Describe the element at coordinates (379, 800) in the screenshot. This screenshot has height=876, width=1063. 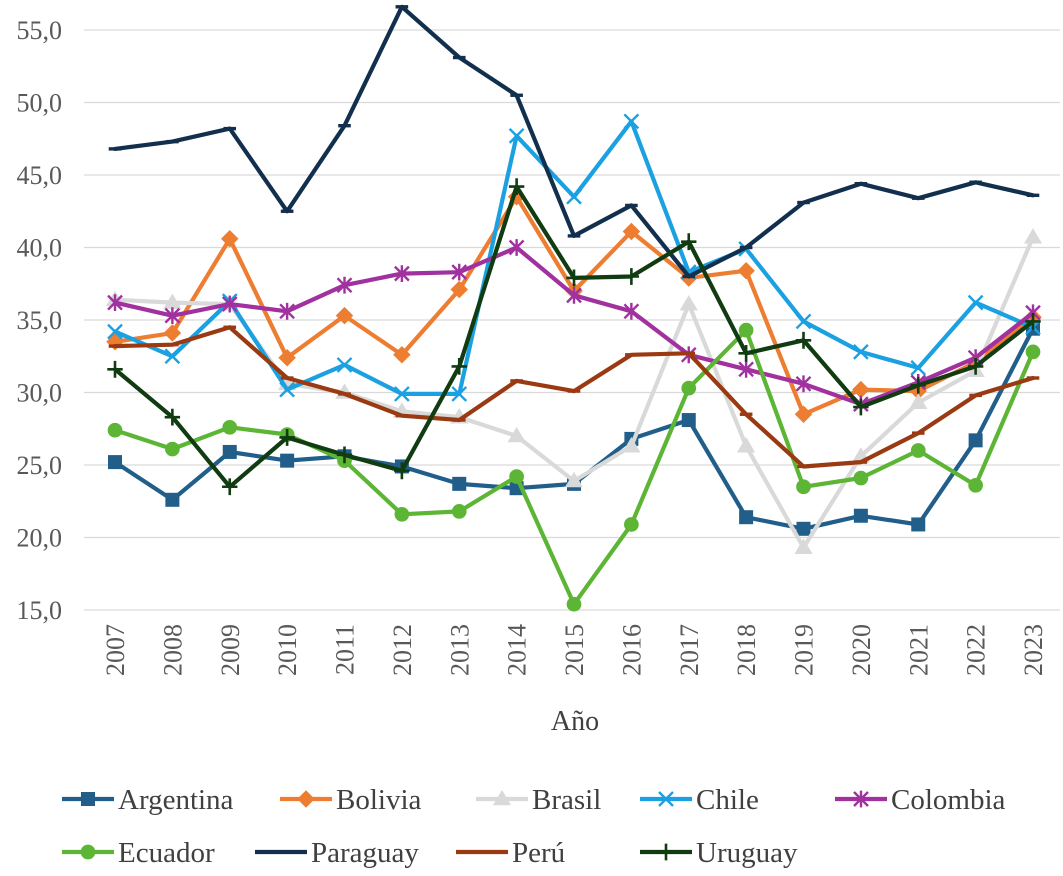
I see `legend-label: Bolivia` at that location.